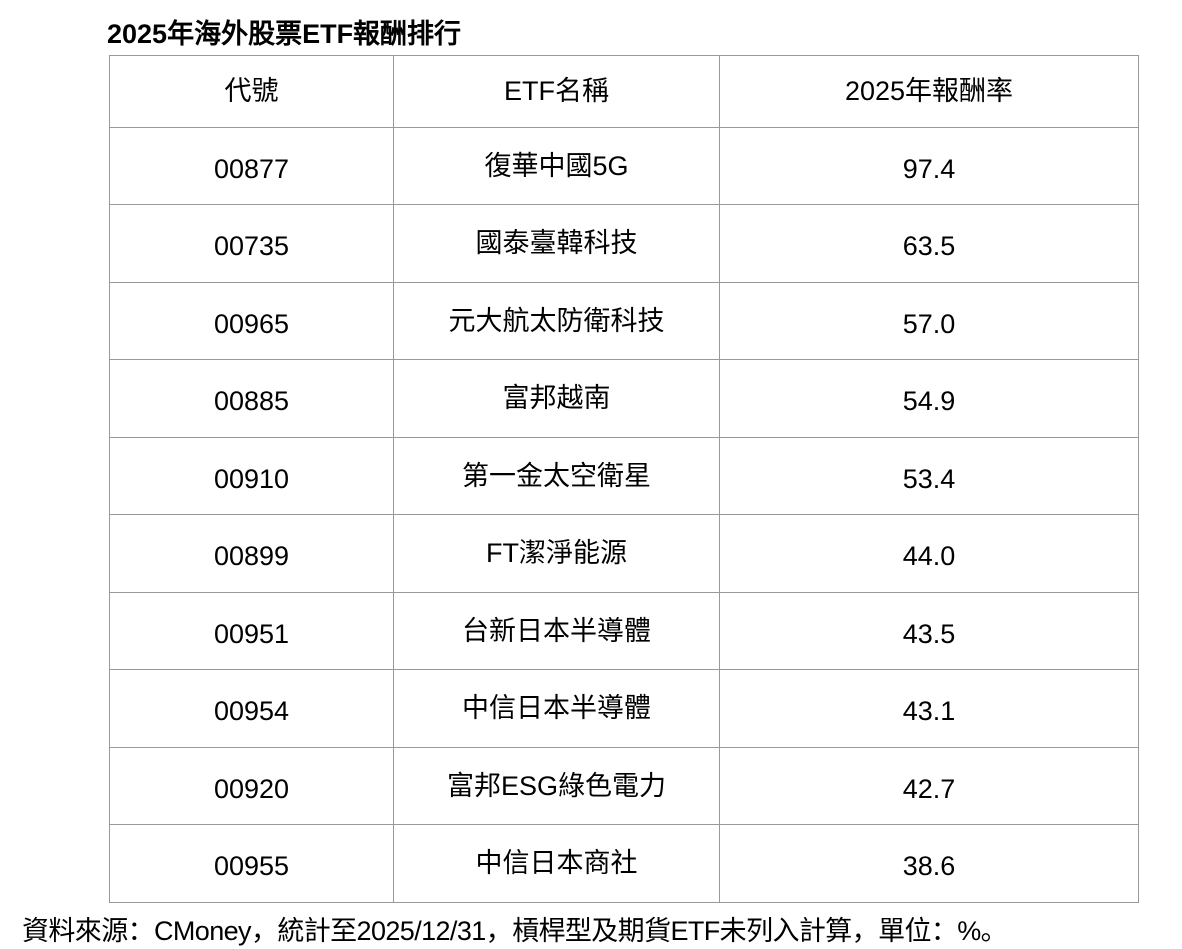 Image resolution: width=1182 pixels, height=949 pixels. I want to click on cell-name: FT潔淨能源, so click(556, 553).